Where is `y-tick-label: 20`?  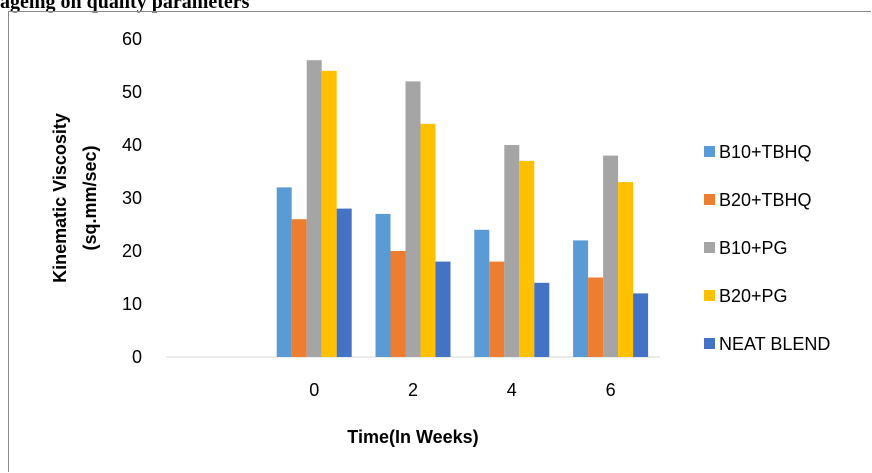 y-tick-label: 20 is located at coordinates (132, 251).